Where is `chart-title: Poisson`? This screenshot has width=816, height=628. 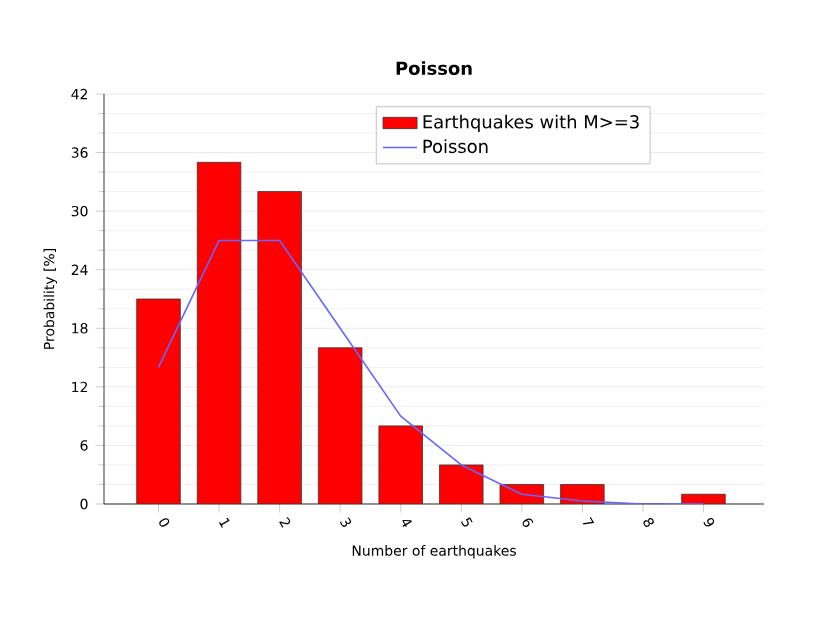
chart-title: Poisson is located at coordinates (434, 68).